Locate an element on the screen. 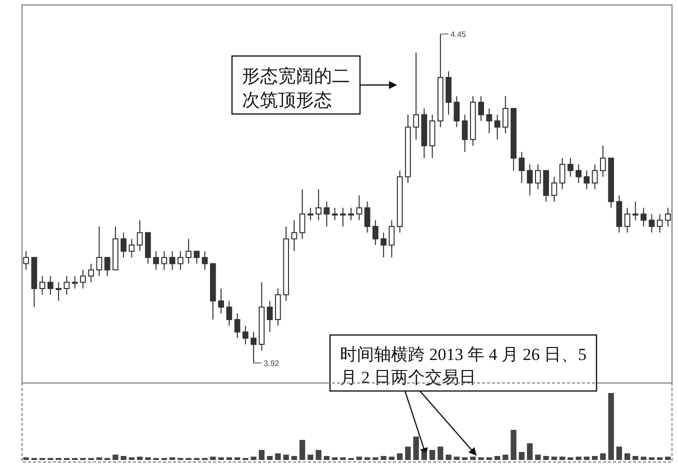  annotation: 形态宽阔的二次筑顶形态 is located at coordinates (296, 88).